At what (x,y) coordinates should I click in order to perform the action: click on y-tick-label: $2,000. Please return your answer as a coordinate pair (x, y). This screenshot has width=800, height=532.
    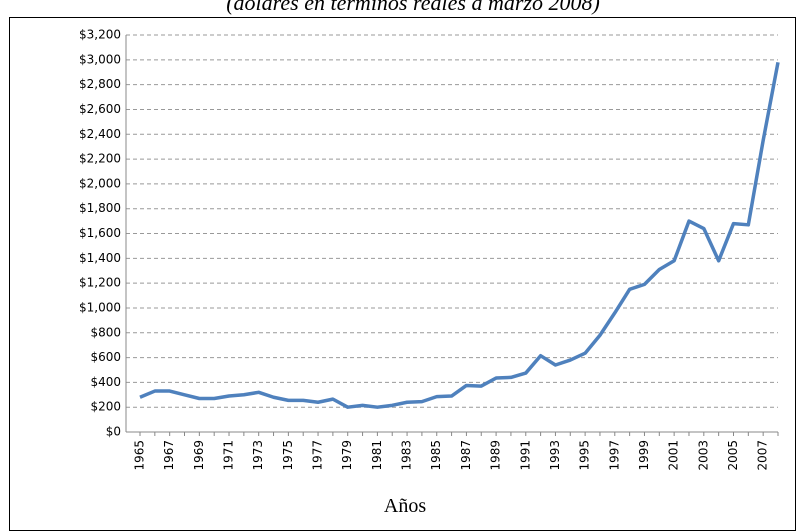
    Looking at the image, I should click on (100, 183).